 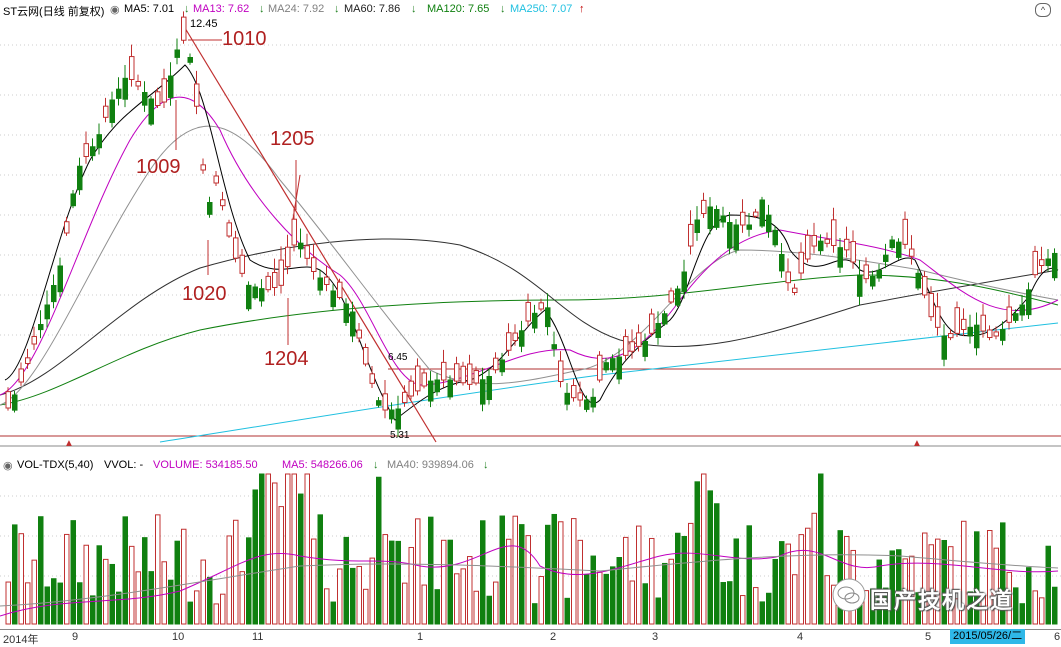 I want to click on ma250-value: MA250: 7.07, so click(x=541, y=9).